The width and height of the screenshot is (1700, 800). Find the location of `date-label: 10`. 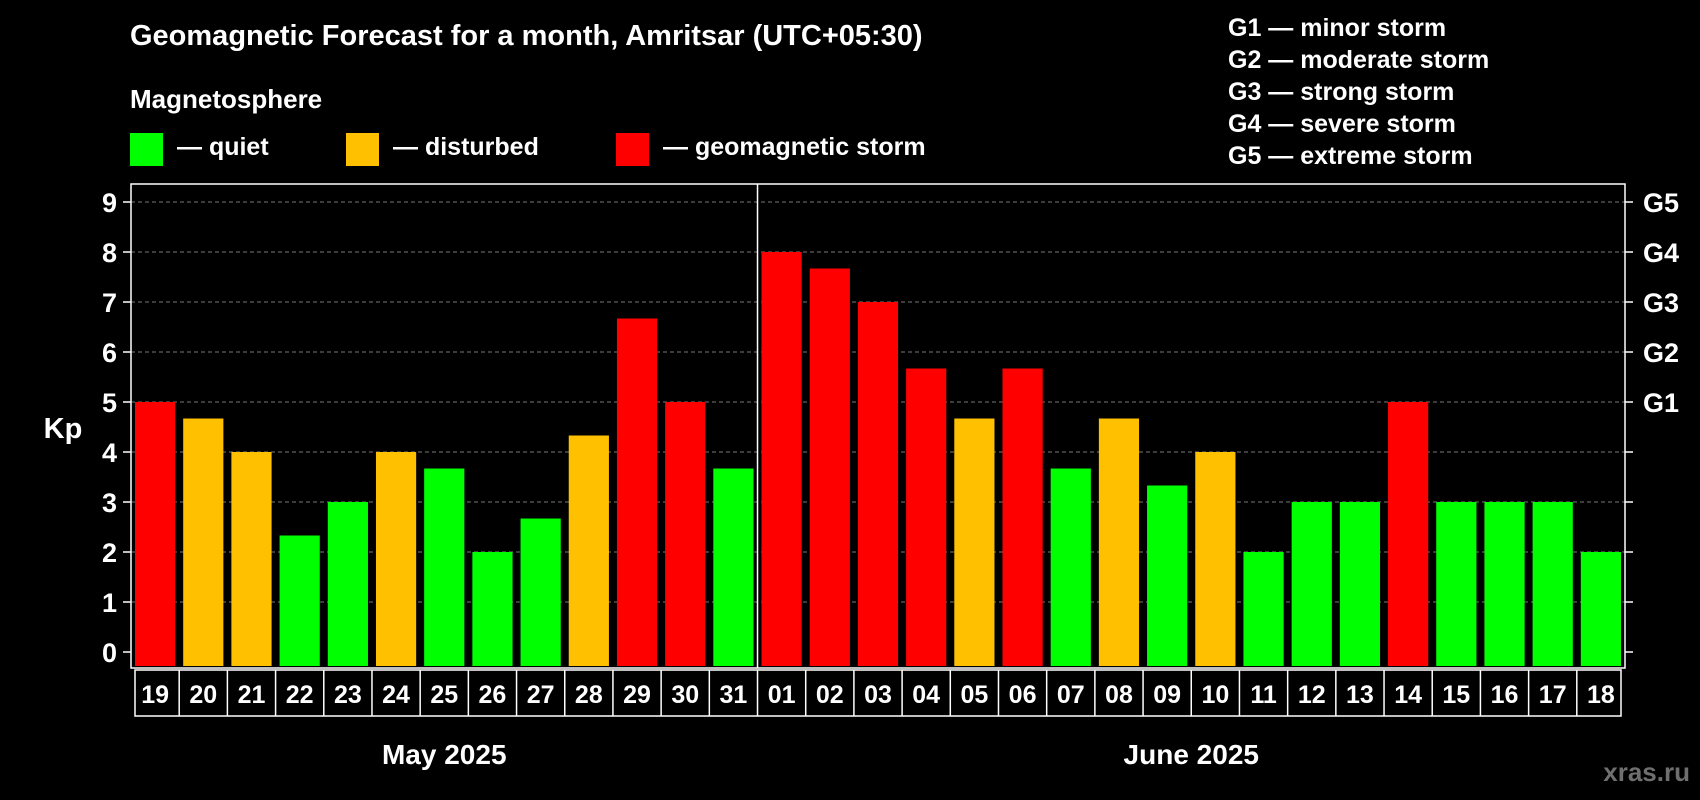

date-label: 10 is located at coordinates (1215, 695).